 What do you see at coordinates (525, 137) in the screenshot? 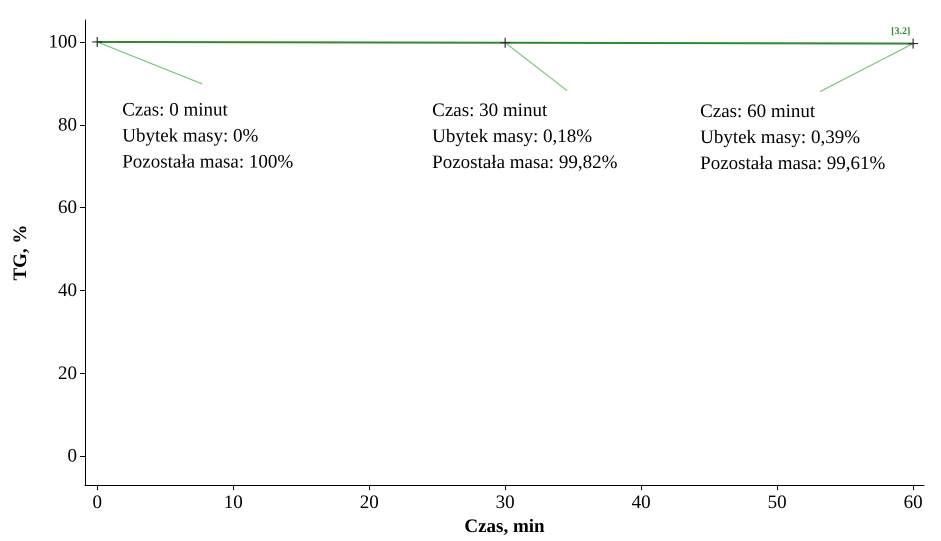
I see `annotation: Czas: 30 minut Ubytek masy: 0,18% Pozostała masa: 99,82%` at bounding box center [525, 137].